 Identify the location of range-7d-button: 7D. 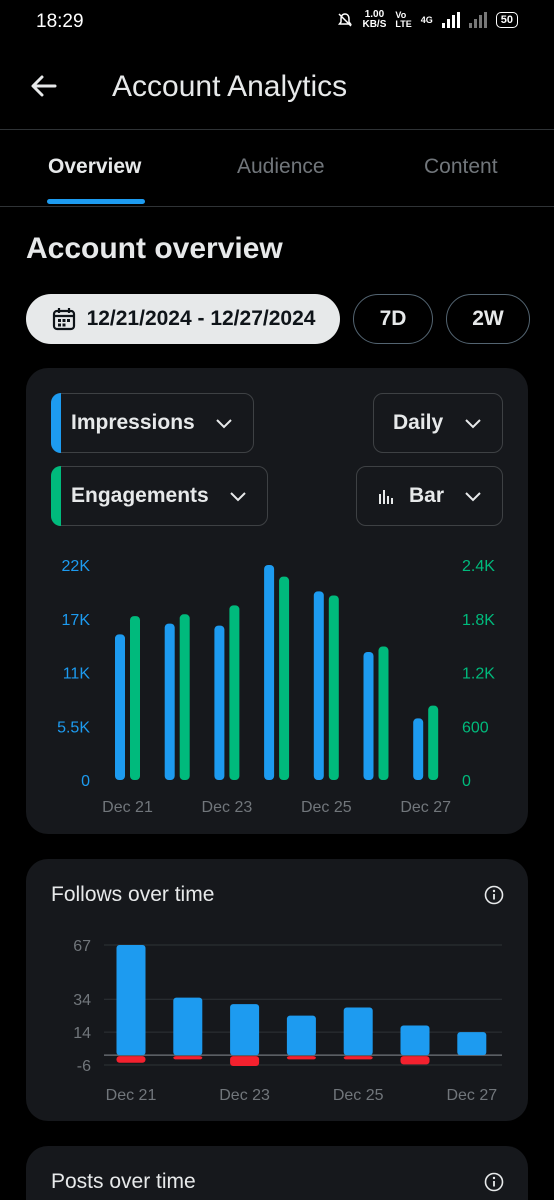
(393, 319).